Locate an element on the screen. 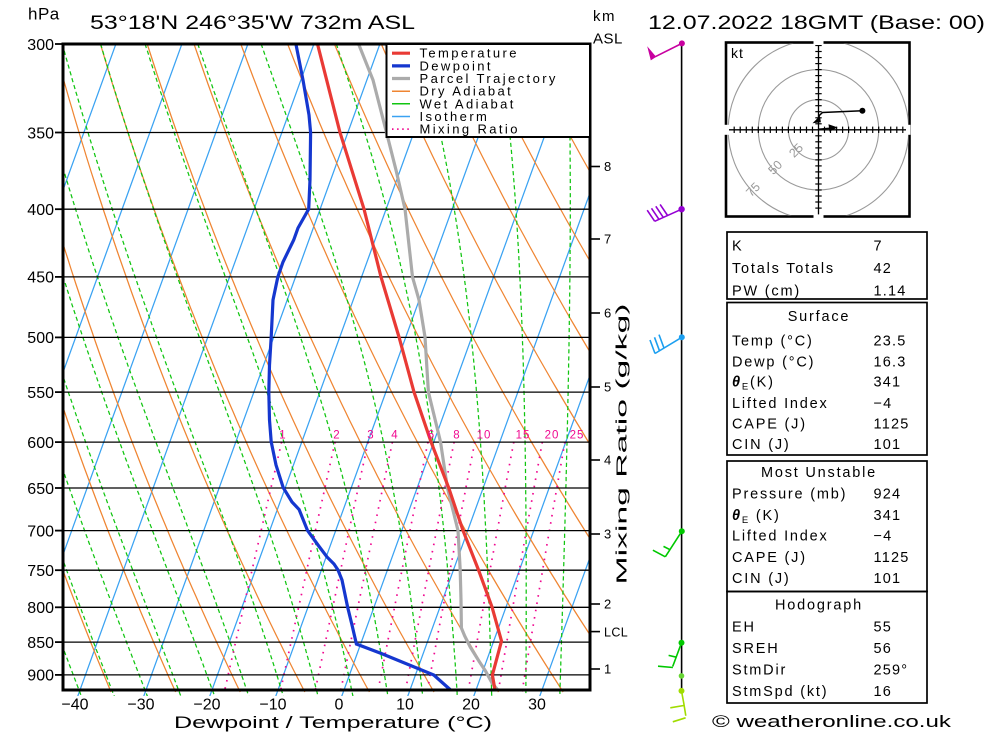 The image size is (1000, 733). svg-text: 259° is located at coordinates (891, 671).